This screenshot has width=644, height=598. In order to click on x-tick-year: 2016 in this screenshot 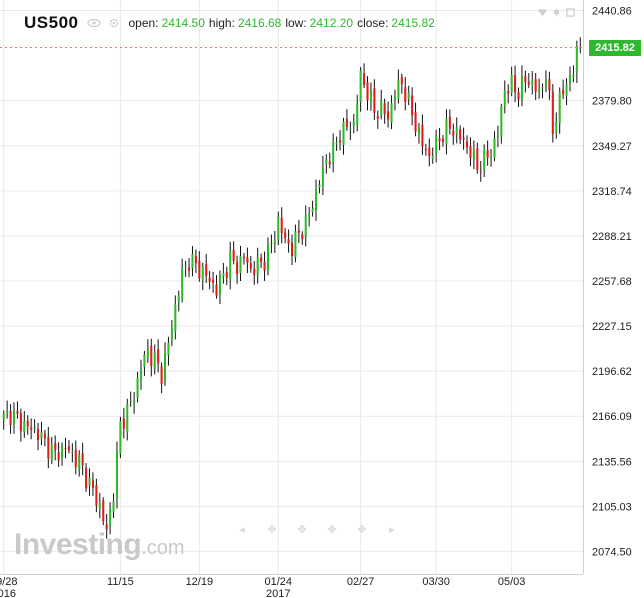, I will do `click(8, 593)`.